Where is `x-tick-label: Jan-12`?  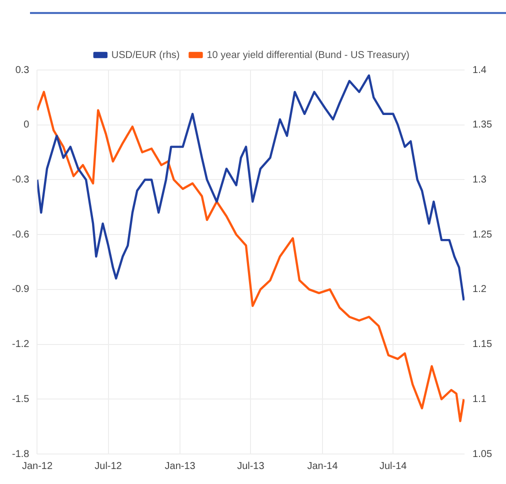
x-tick-label: Jan-12 is located at coordinates (37, 466).